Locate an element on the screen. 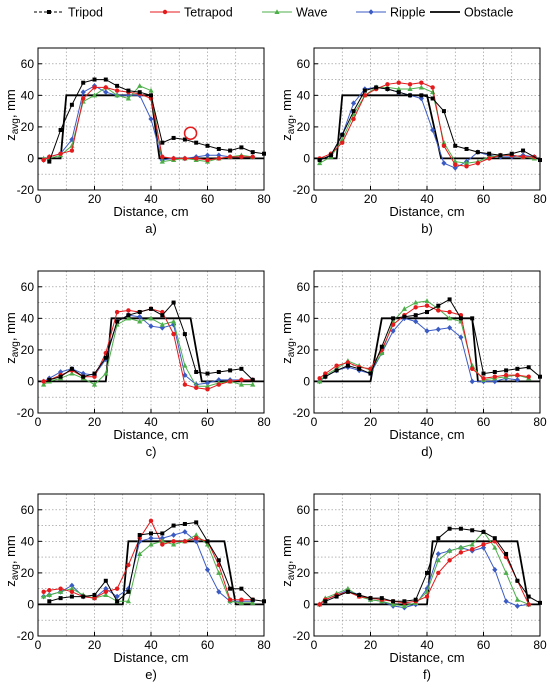 This screenshot has height=690, width=550. legend-label-obstacle: Obstacle is located at coordinates (488, 13).